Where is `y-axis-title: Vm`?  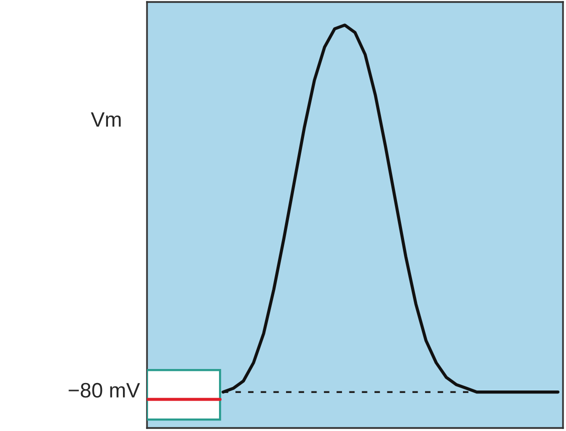
y-axis-title: Vm is located at coordinates (105, 119).